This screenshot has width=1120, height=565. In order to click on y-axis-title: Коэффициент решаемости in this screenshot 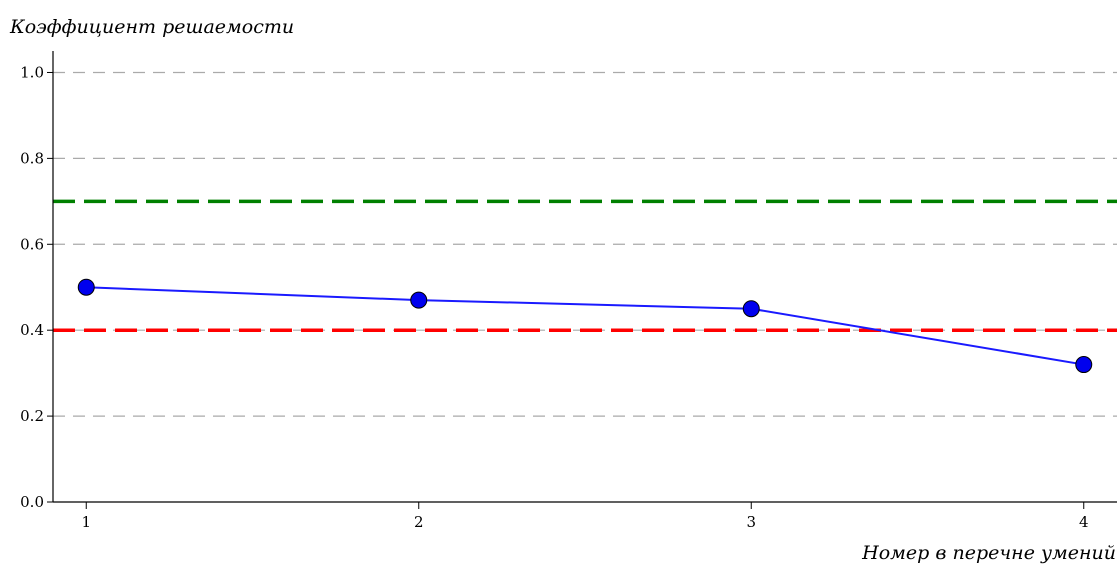, I will do `click(151, 27)`.